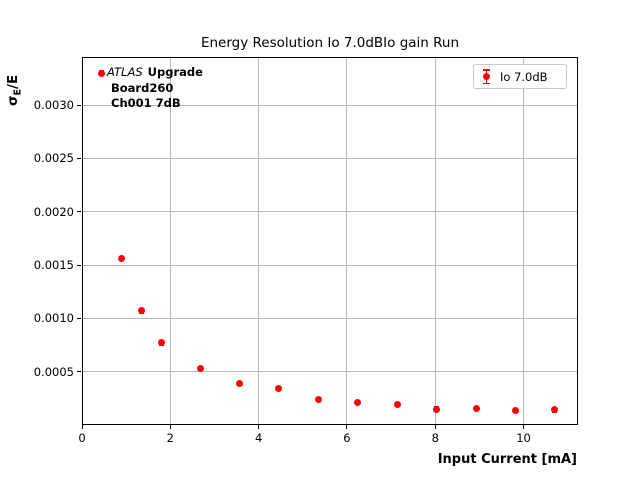 The width and height of the screenshot is (640, 480). I want to click on chart-title: Energy Resolution Io 7.0dBIo gain Run, so click(330, 43).